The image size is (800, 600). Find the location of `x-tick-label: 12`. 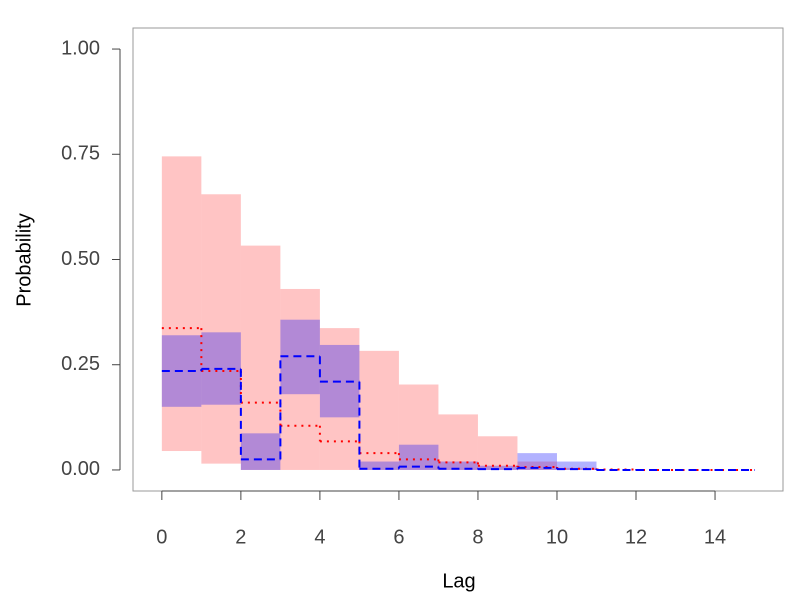

x-tick-label: 12 is located at coordinates (636, 537).